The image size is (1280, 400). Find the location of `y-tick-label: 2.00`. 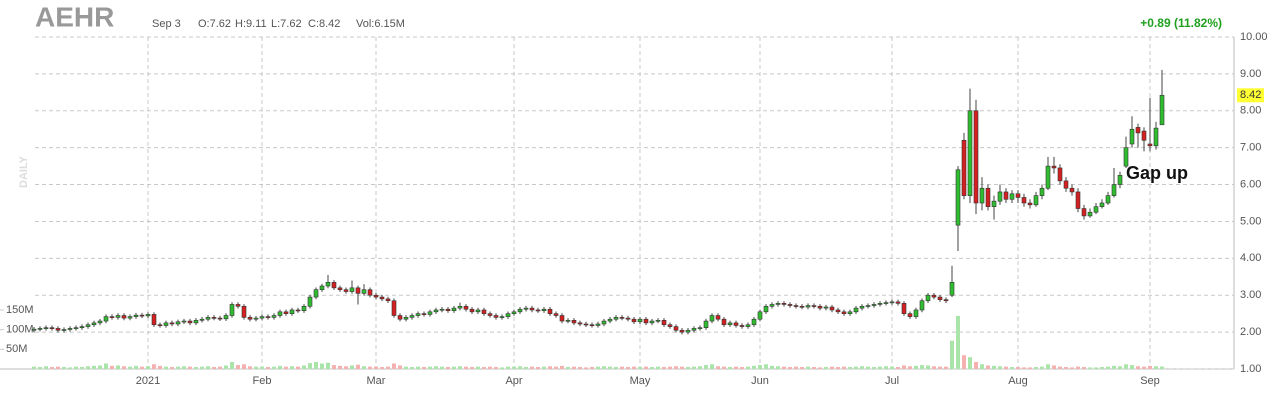

y-tick-label: 2.00 is located at coordinates (1250, 332).